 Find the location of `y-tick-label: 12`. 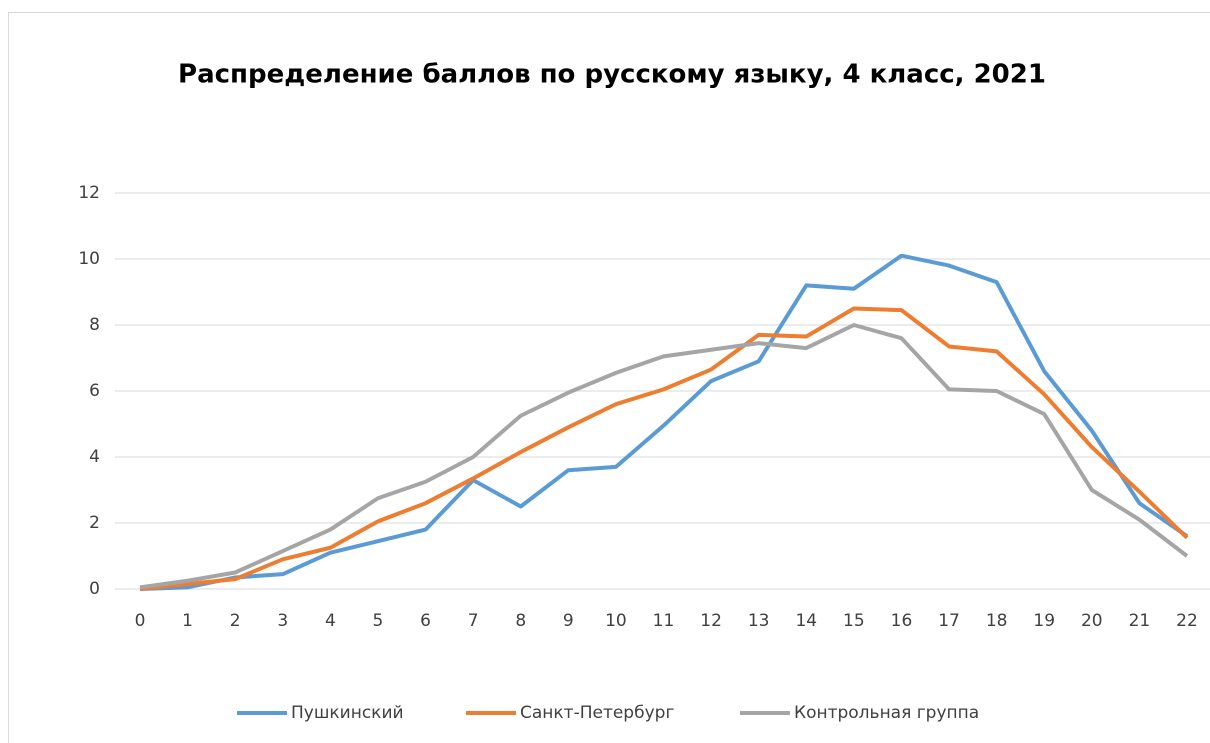

y-tick-label: 12 is located at coordinates (89, 193).